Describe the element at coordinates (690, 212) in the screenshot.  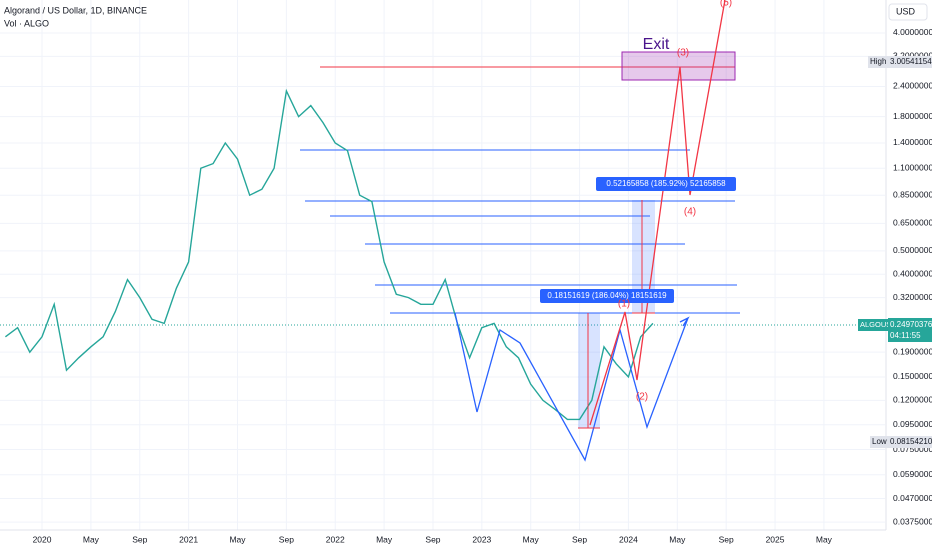
I see `wave-label: (4)` at that location.